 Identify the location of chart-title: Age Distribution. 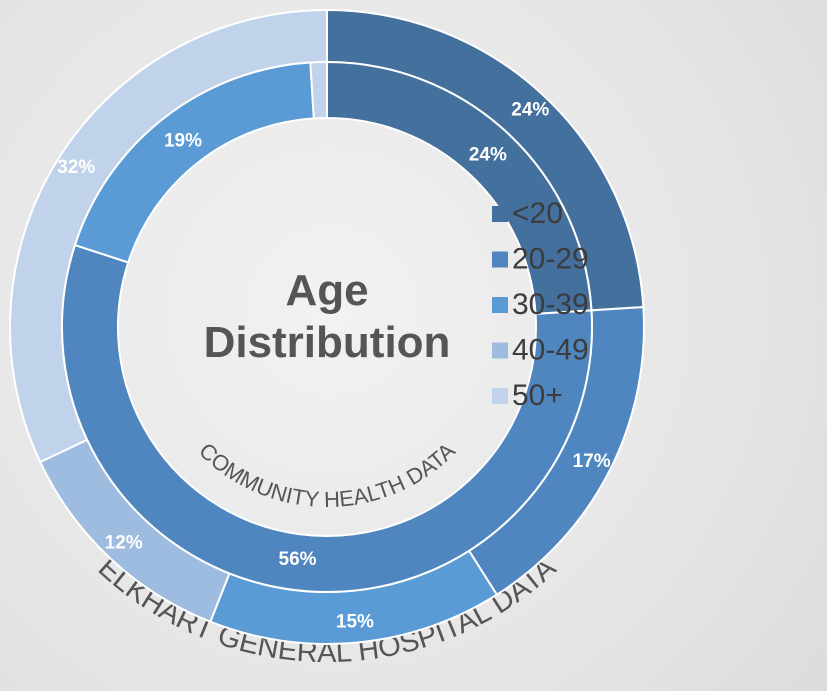
(327, 316).